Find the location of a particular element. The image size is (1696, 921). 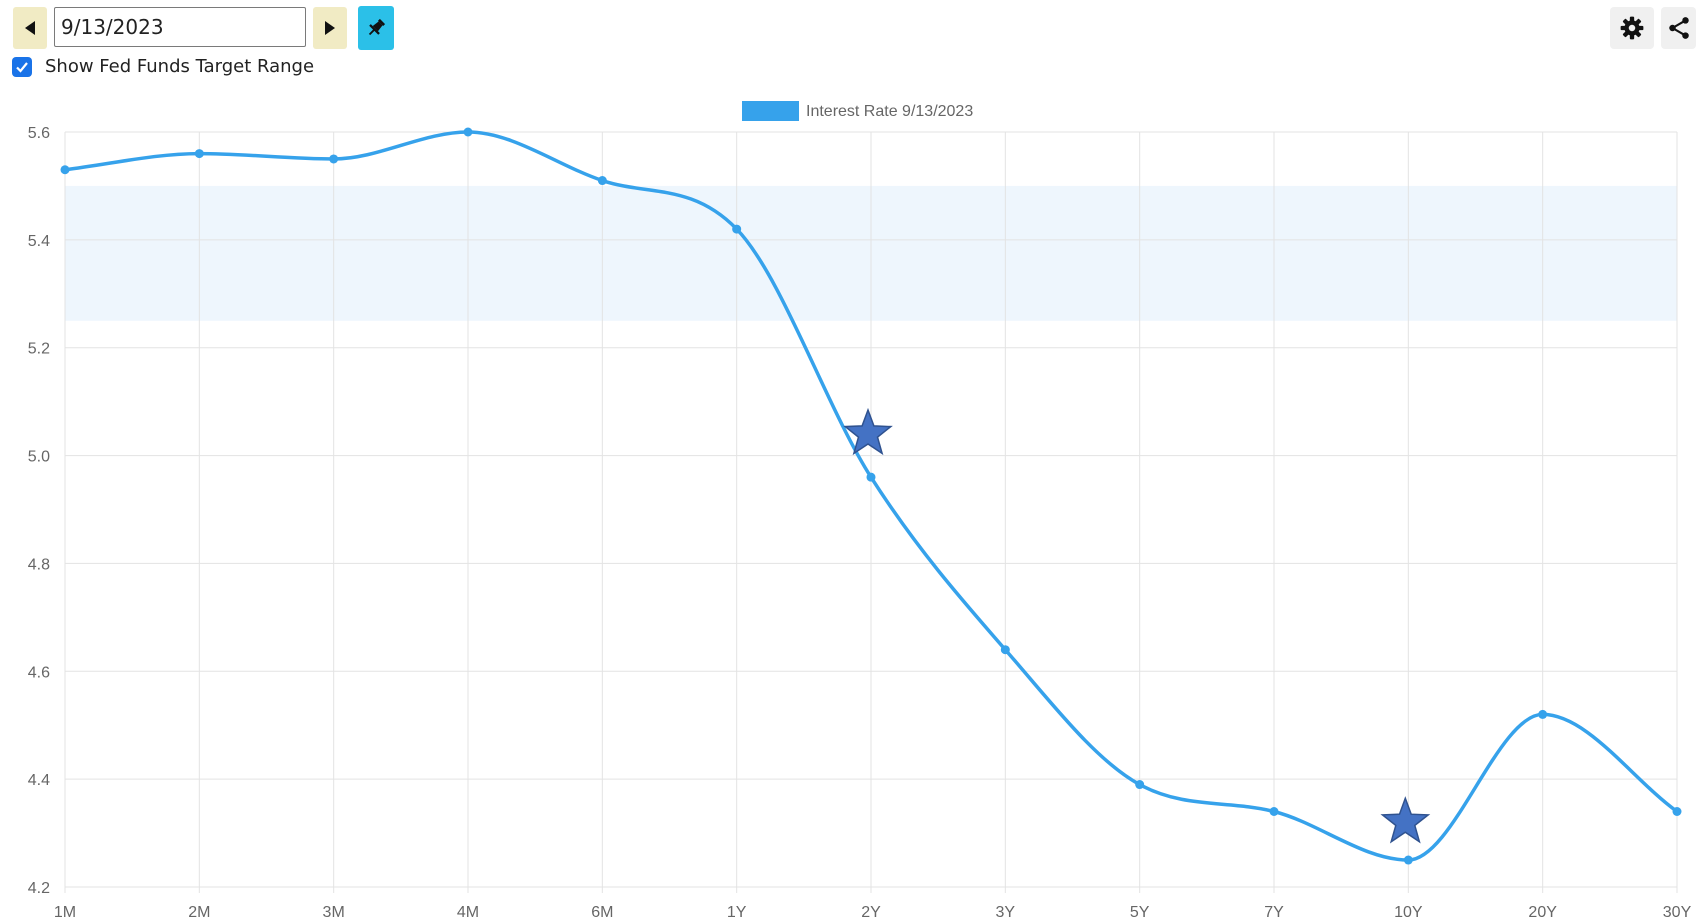

triangle-left-icon is located at coordinates (30, 28).